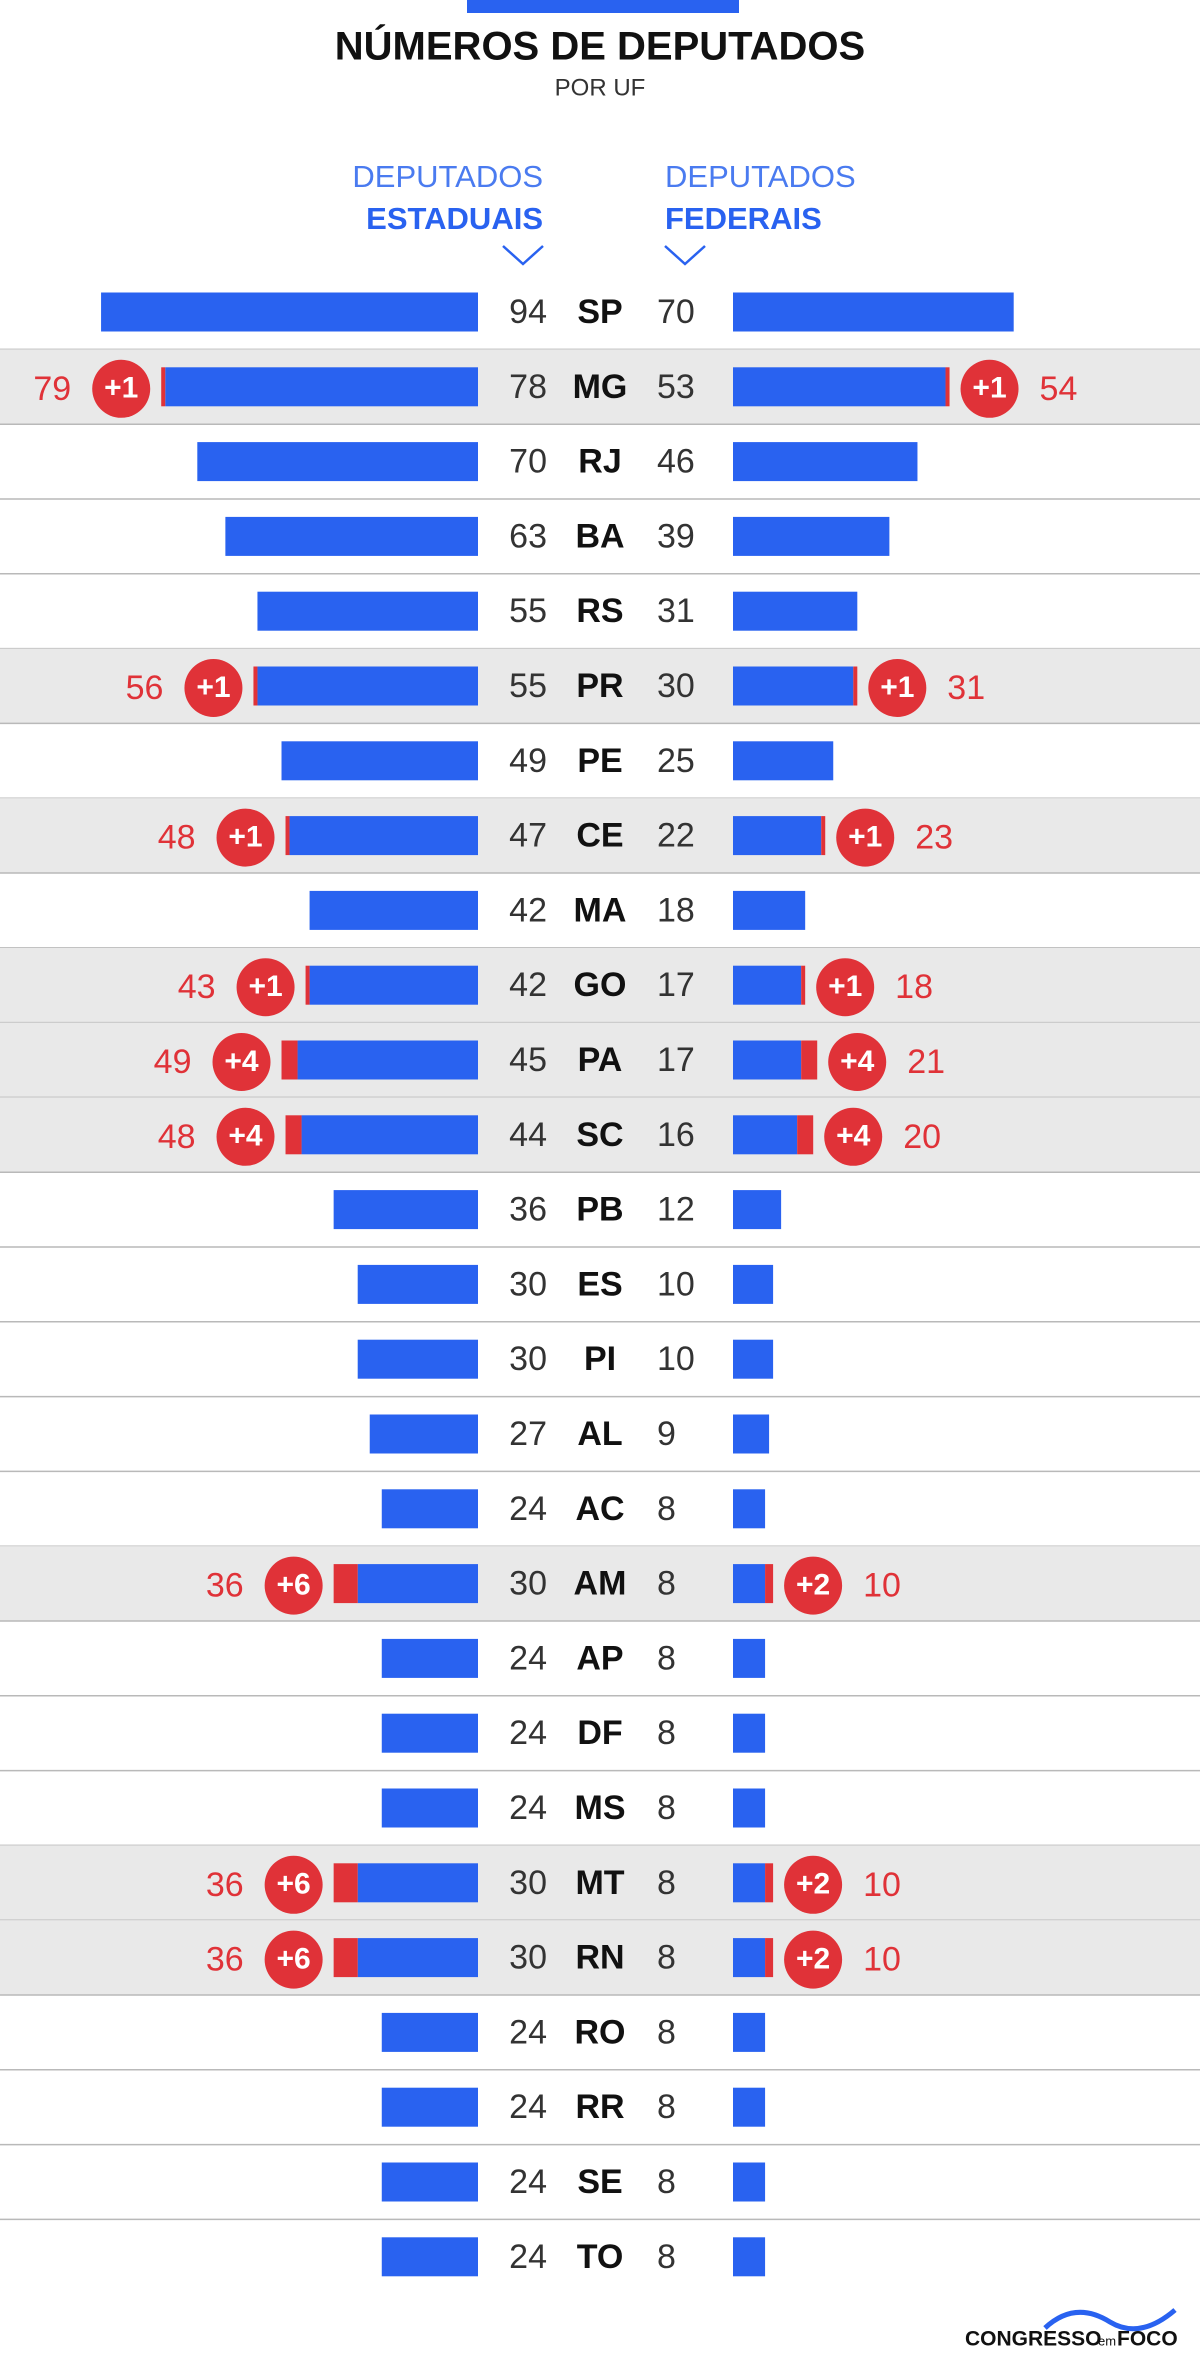 This screenshot has height=2365, width=1200. I want to click on value-label: 25, so click(676, 761).